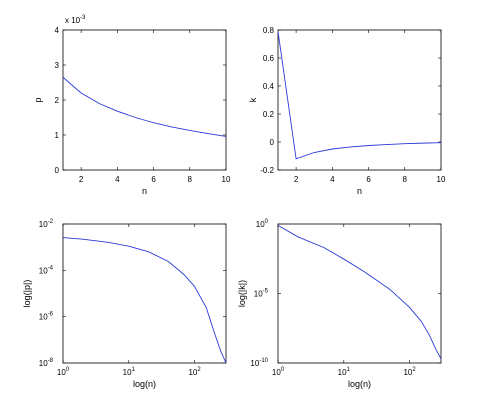  What do you see at coordinates (153, 179) in the screenshot?
I see `chart-1-x-tick-label: 6` at bounding box center [153, 179].